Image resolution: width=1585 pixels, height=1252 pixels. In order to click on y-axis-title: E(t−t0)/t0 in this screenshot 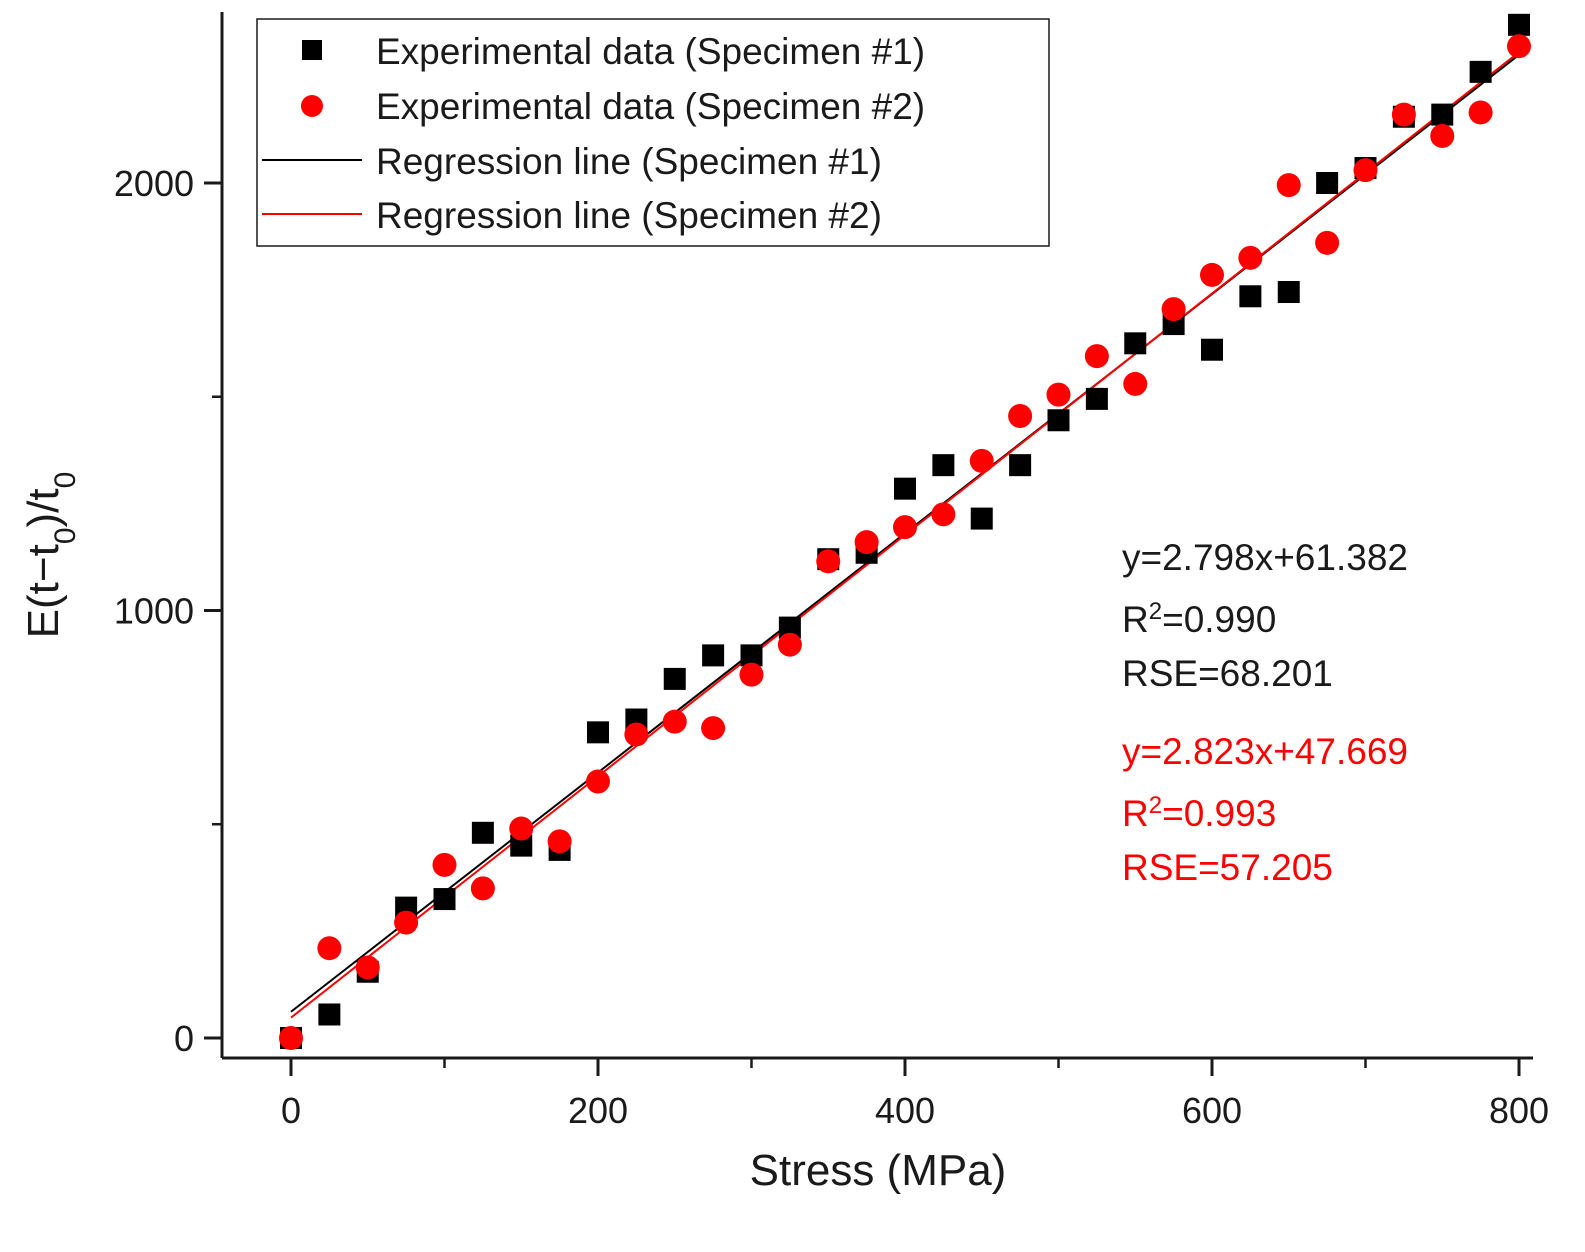, I will do `click(50, 555)`.